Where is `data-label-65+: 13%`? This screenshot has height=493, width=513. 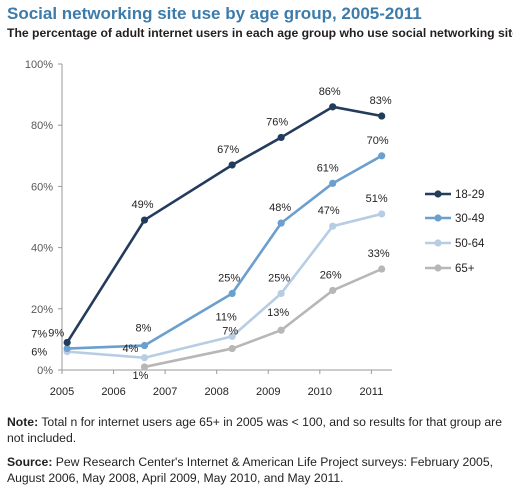 data-label-65+: 13% is located at coordinates (278, 313).